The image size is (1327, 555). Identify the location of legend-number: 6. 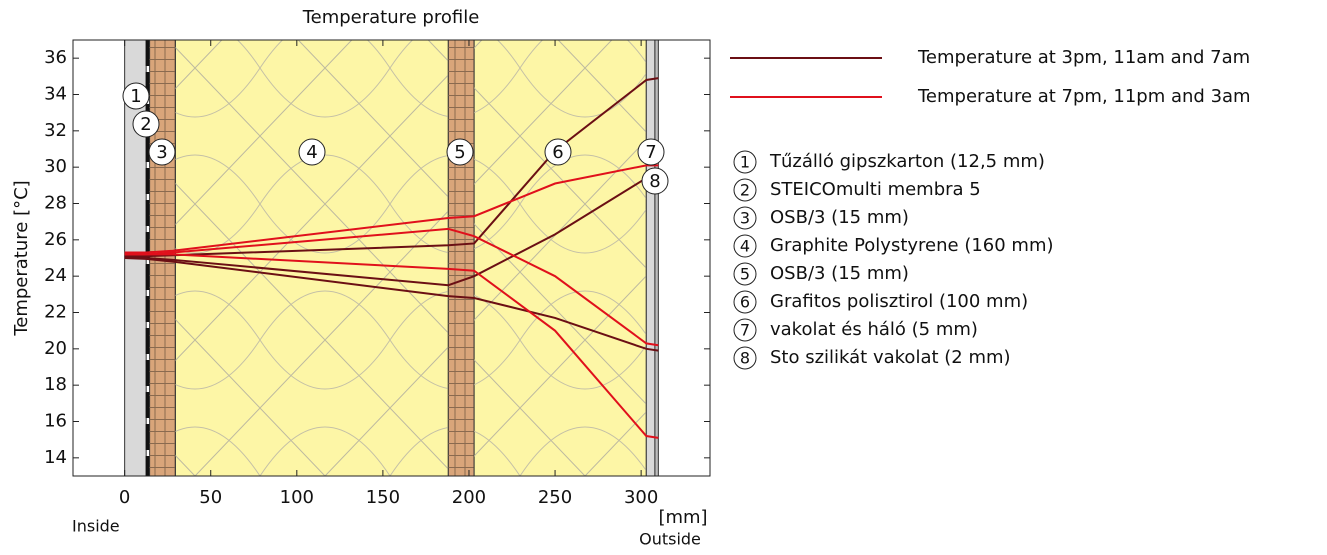
(745, 302).